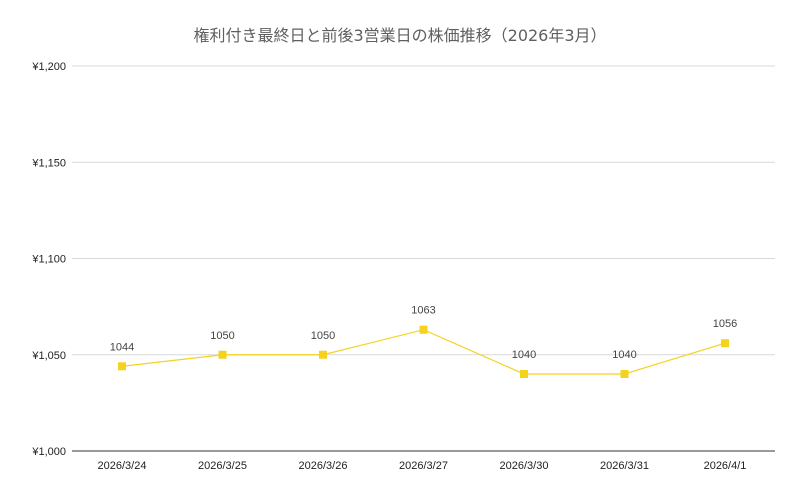 This screenshot has height=494, width=800. I want to click on data-label: 1063, so click(423, 311).